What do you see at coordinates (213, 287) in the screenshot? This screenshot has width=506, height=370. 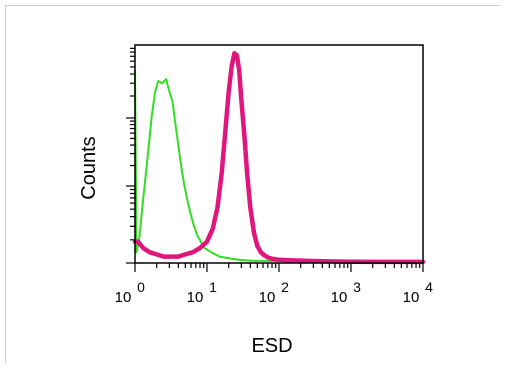 I see `x-tick-exponent: 1` at bounding box center [213, 287].